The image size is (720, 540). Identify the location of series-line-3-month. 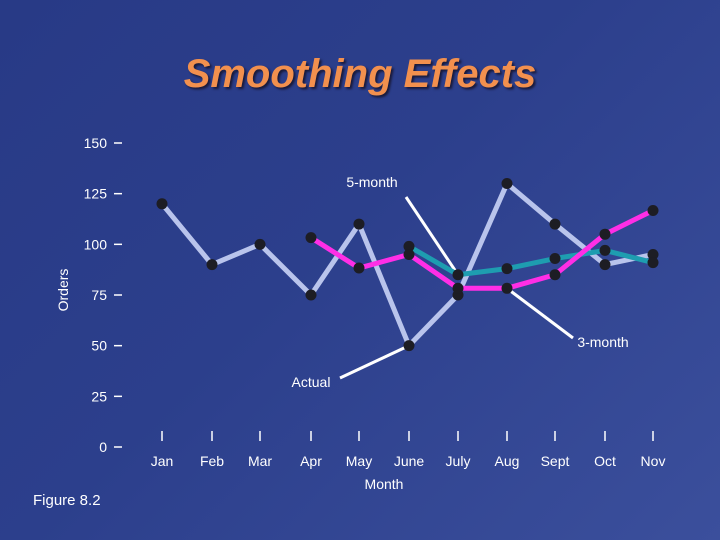
(482, 249).